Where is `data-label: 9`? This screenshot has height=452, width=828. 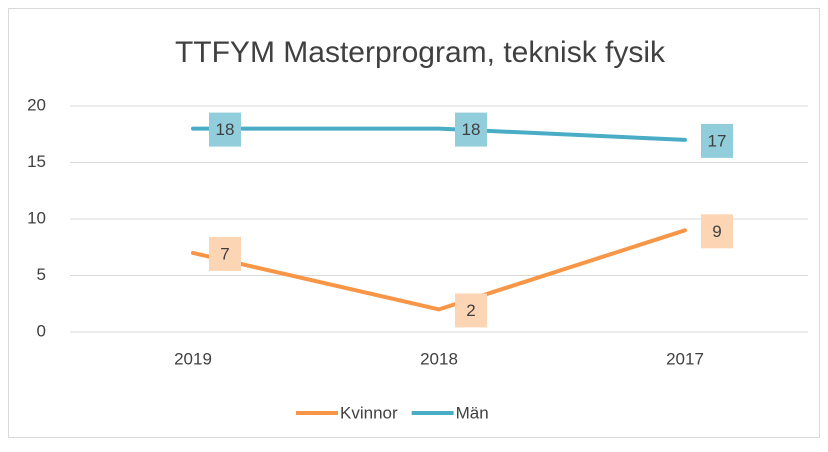
data-label: 9 is located at coordinates (716, 231).